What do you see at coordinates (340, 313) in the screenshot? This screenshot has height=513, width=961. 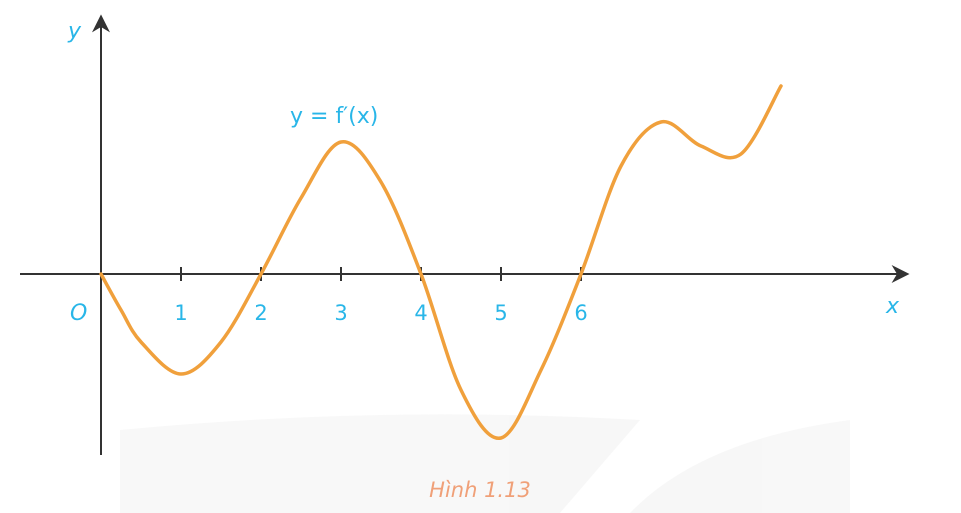 I see `x-tick-label-3: 3` at bounding box center [340, 313].